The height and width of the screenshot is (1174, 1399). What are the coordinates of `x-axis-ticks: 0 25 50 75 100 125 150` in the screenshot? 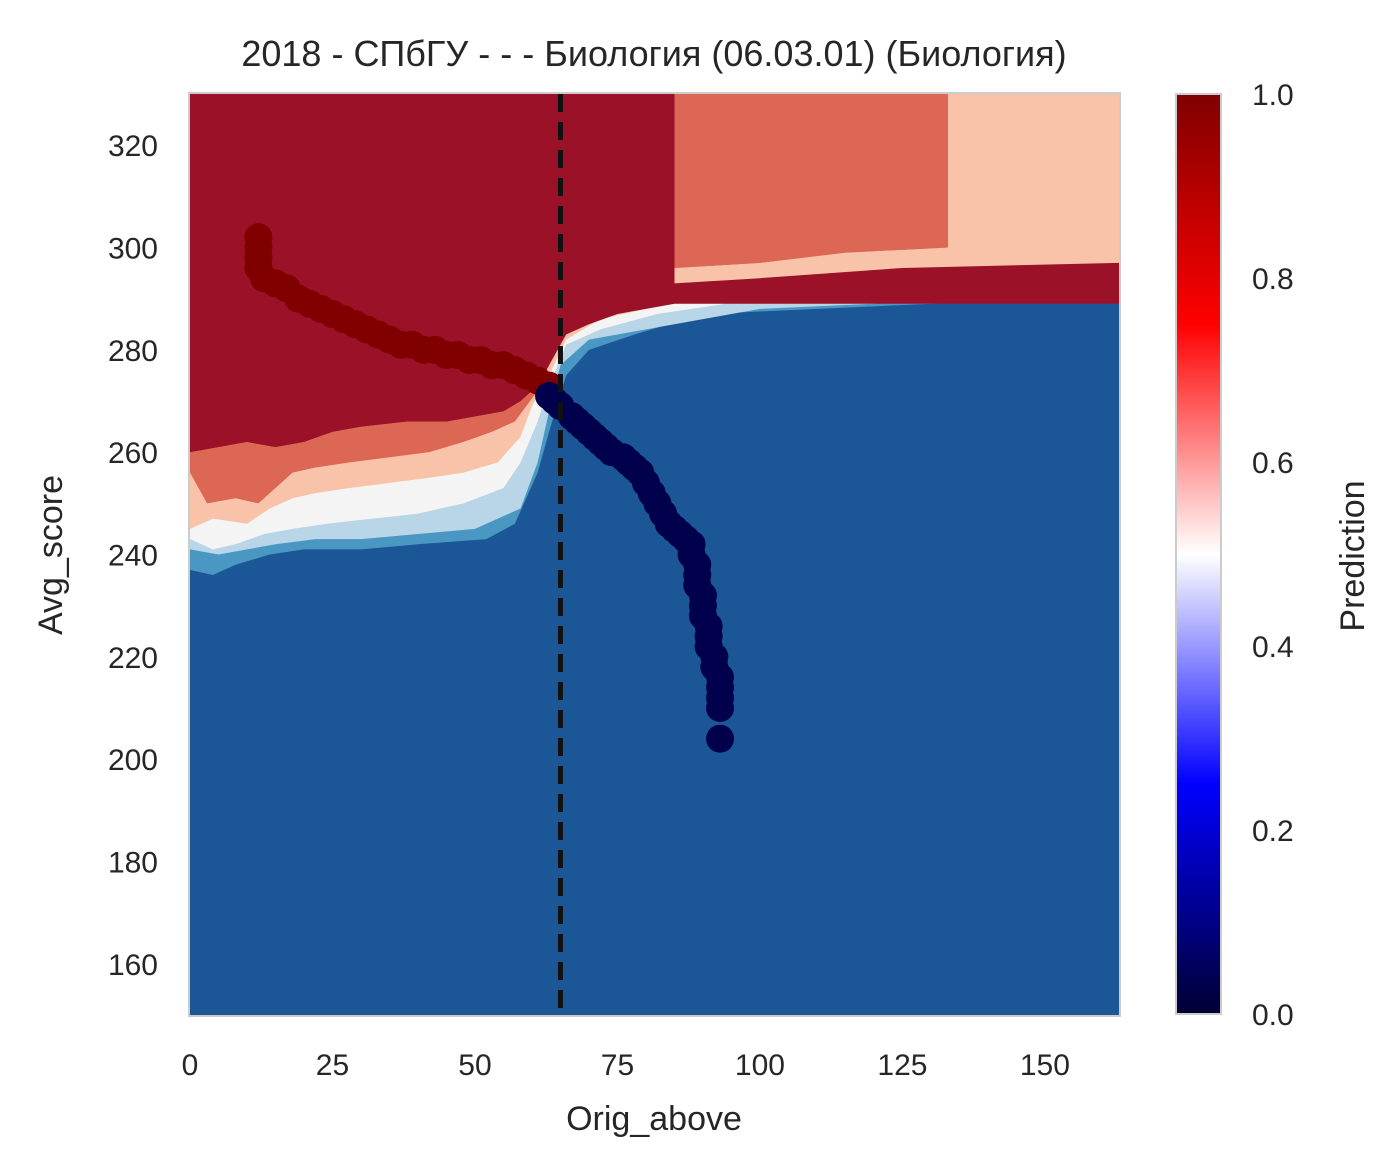 It's located at (626, 1065).